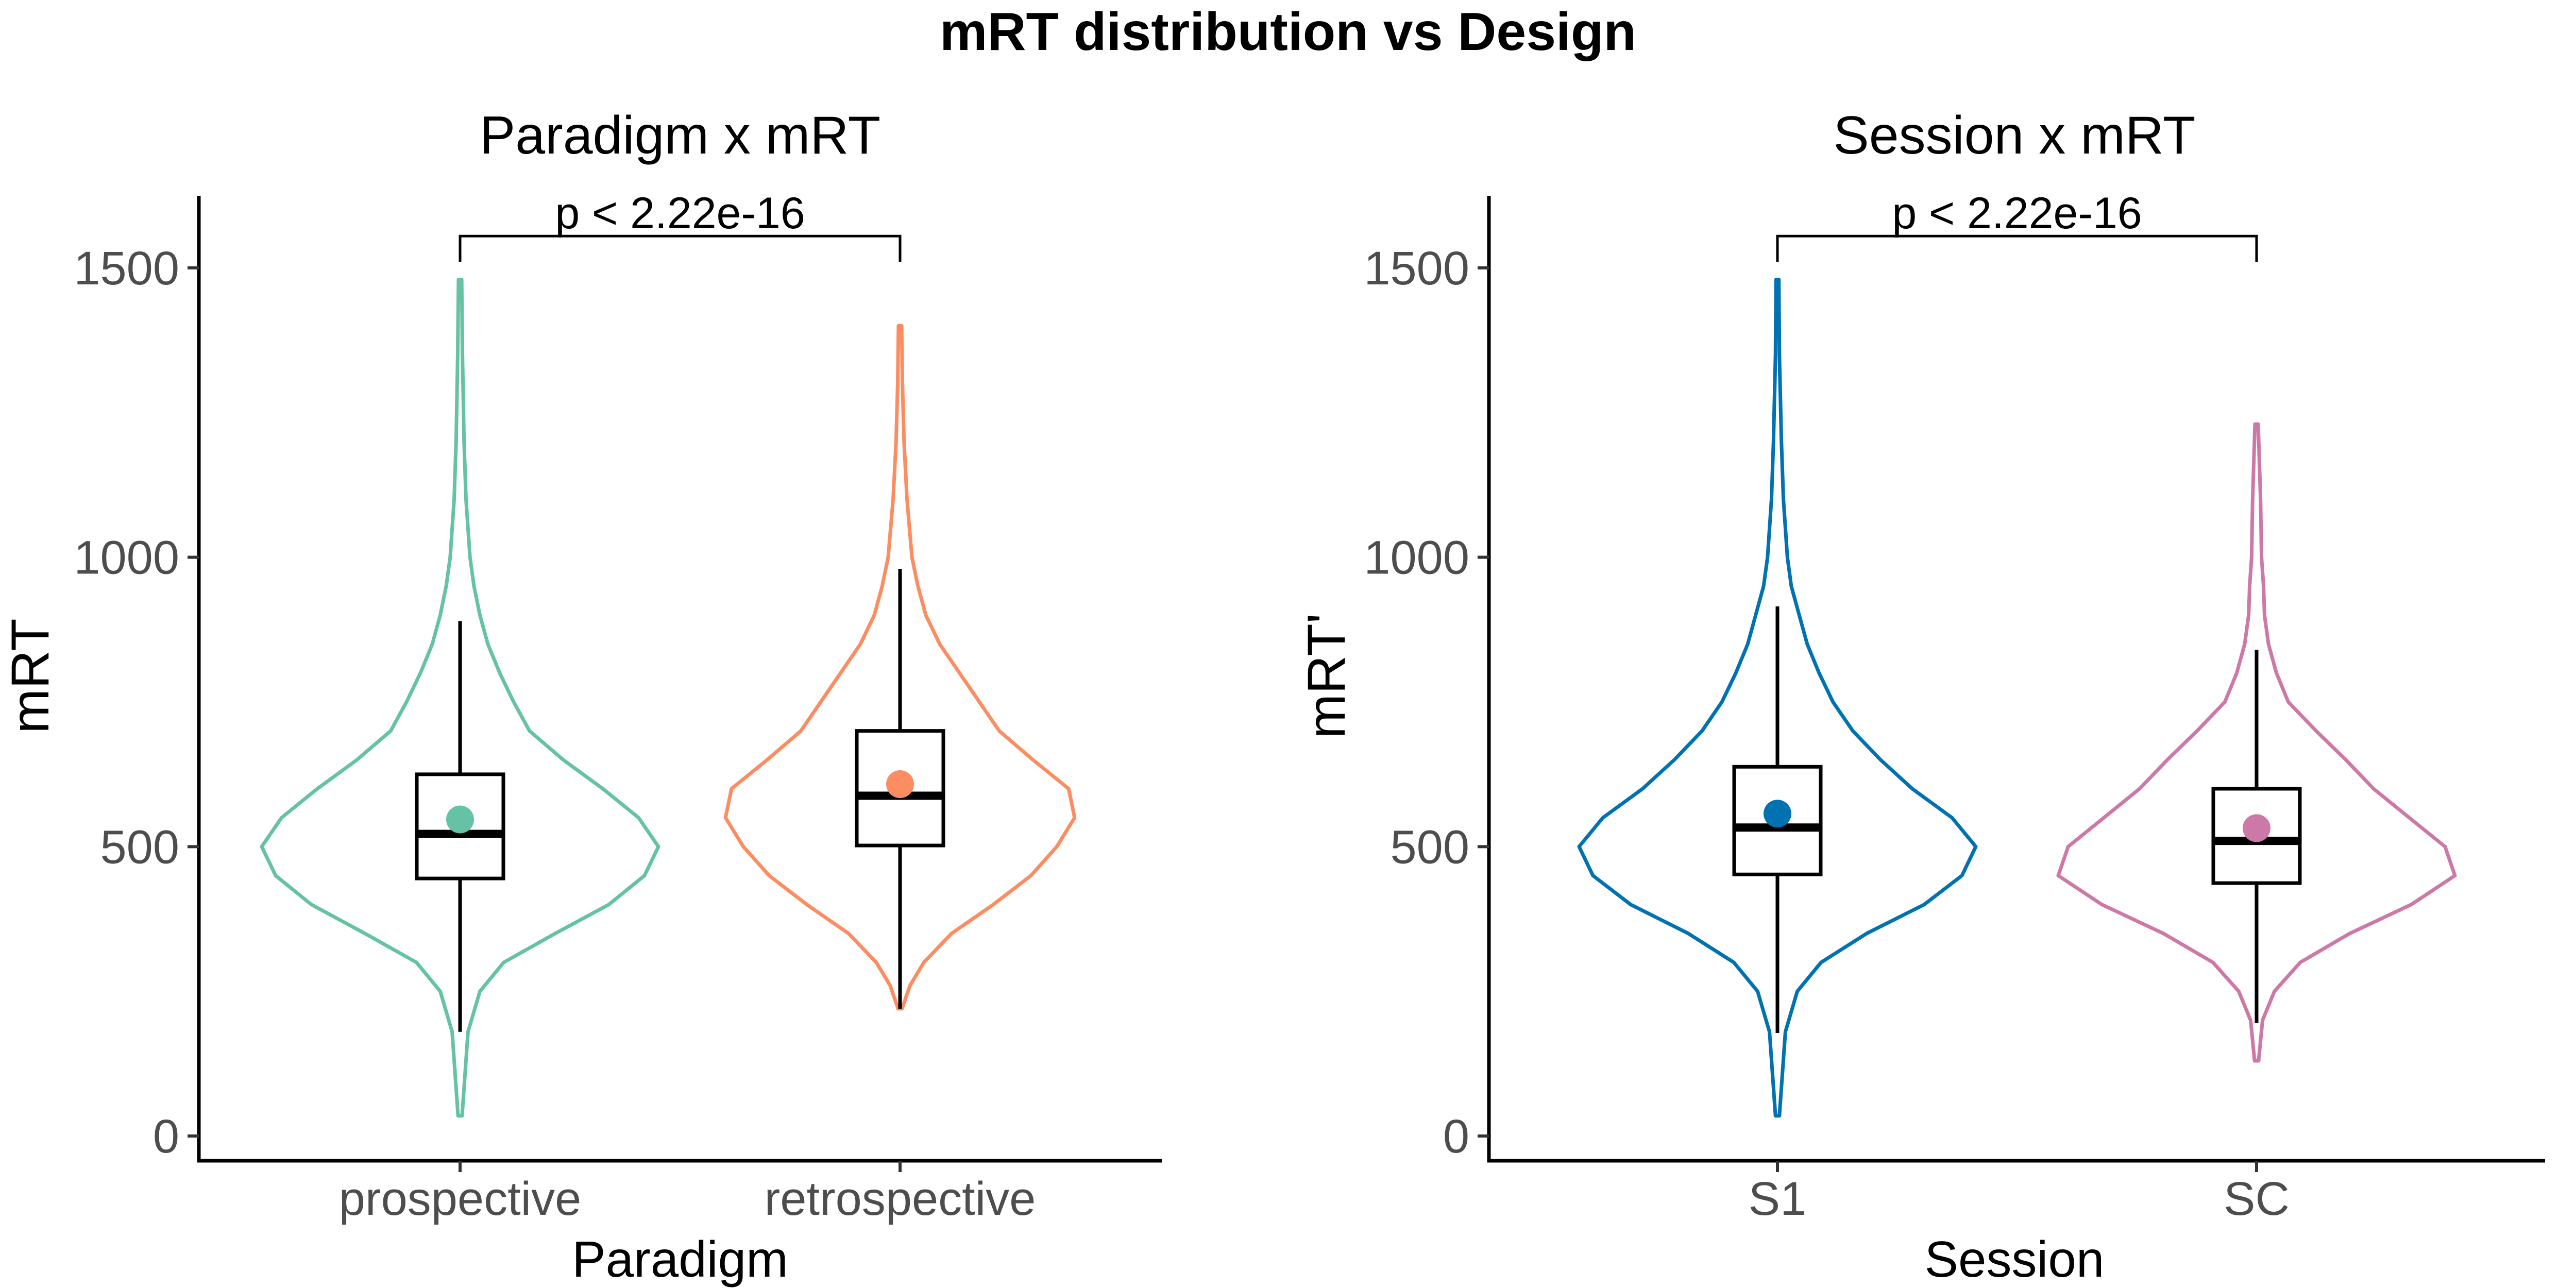 This screenshot has height=1288, width=2576. I want to click on panel-title: Session x mRT, so click(2014, 135).